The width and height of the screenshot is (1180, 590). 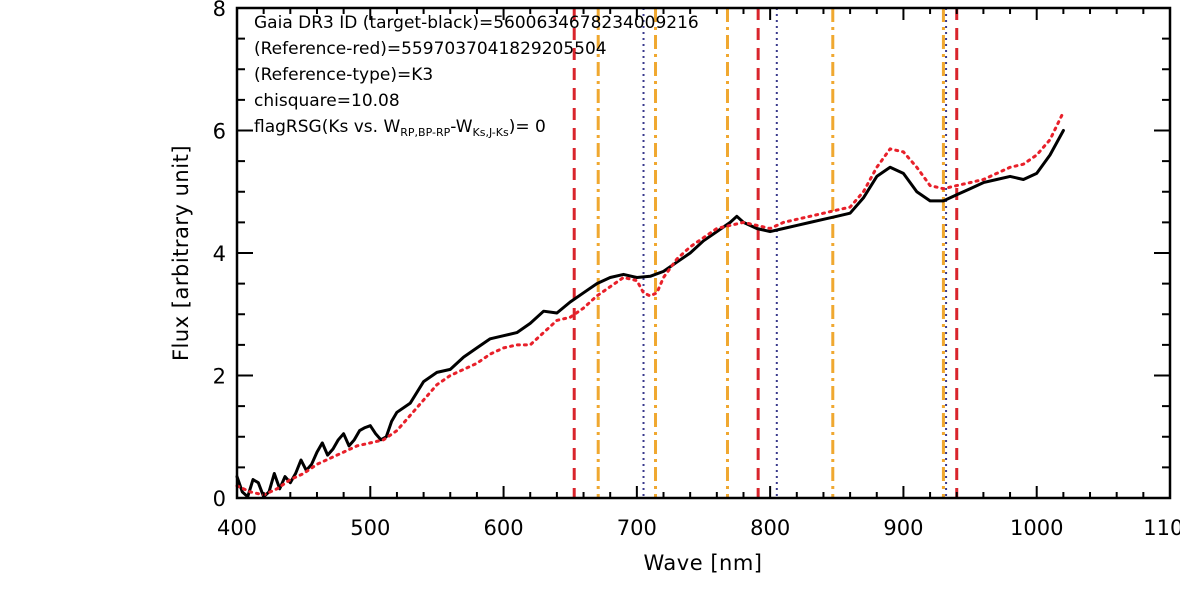 I want to click on x-tick-label: 400, so click(x=237, y=528).